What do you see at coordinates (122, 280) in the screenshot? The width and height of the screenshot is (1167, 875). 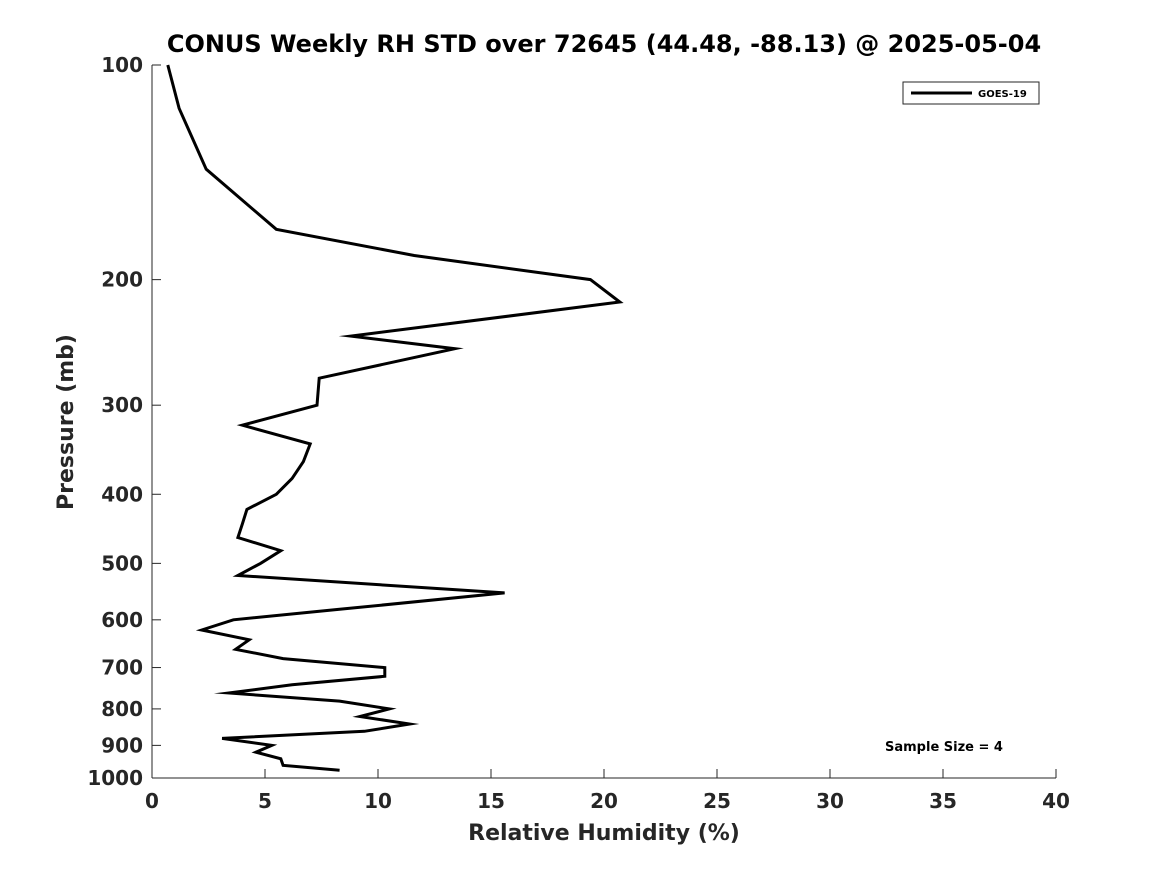 I see `y-tick-label: 200` at bounding box center [122, 280].